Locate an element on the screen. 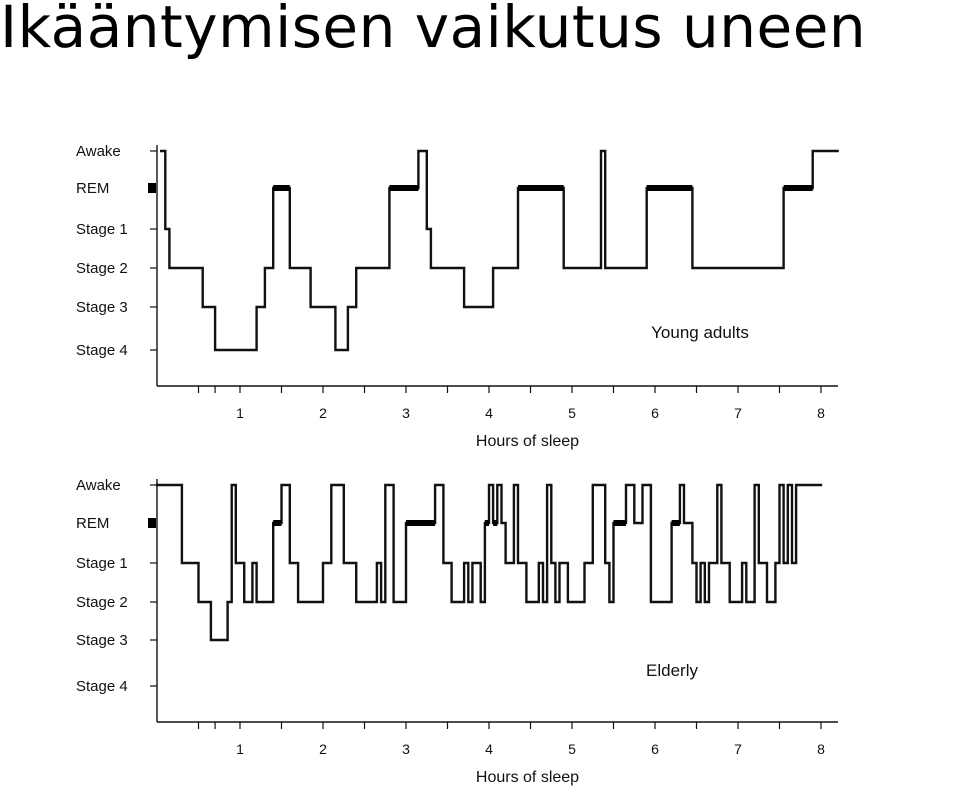 The image size is (960, 796). hypnogram-line is located at coordinates (489, 562).